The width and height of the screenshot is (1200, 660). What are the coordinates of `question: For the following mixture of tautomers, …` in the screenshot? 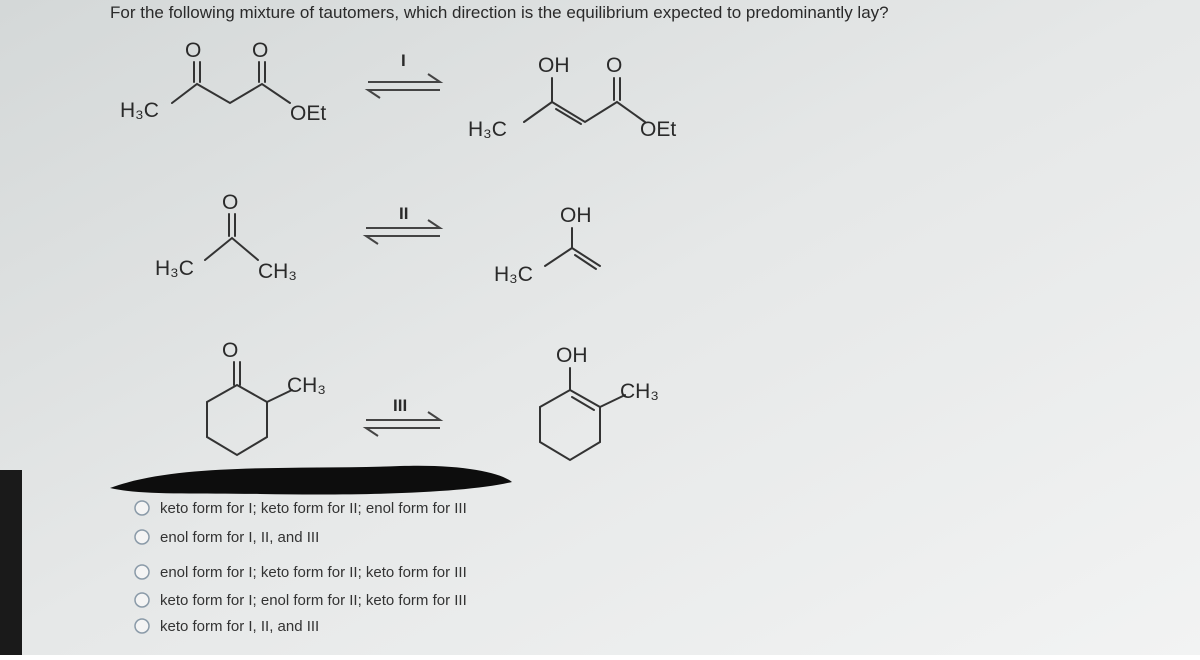 It's located at (499, 12).